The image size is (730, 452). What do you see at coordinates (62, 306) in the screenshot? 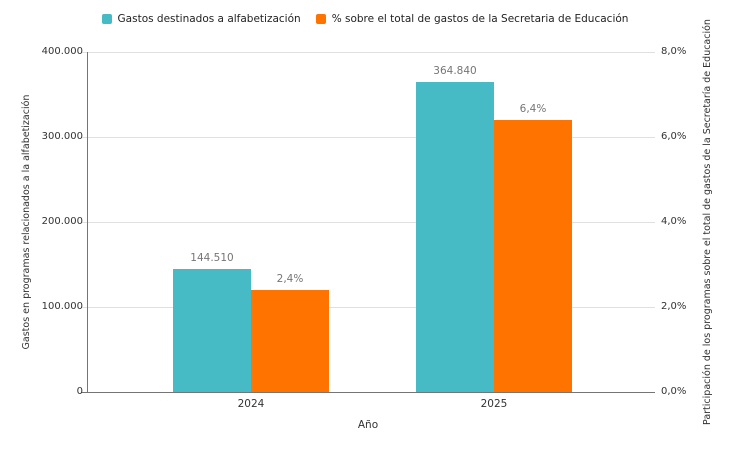
I see `left-axis-tick-label: 100.000` at bounding box center [62, 306].